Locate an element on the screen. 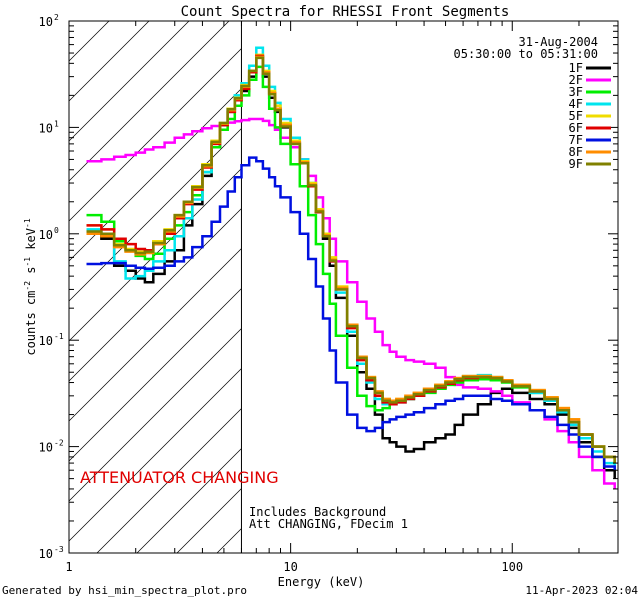 This screenshot has height=600, width=640. y-tick-label-exponent: -3 is located at coordinates (59, 549).